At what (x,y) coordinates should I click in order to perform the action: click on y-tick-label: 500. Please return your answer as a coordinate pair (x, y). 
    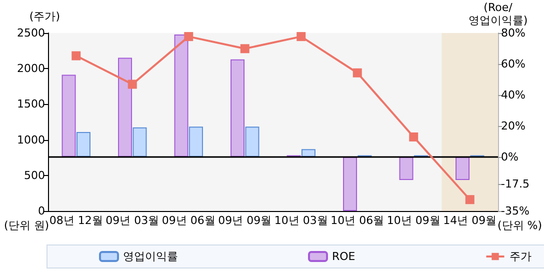
    Looking at the image, I should click on (34, 175).